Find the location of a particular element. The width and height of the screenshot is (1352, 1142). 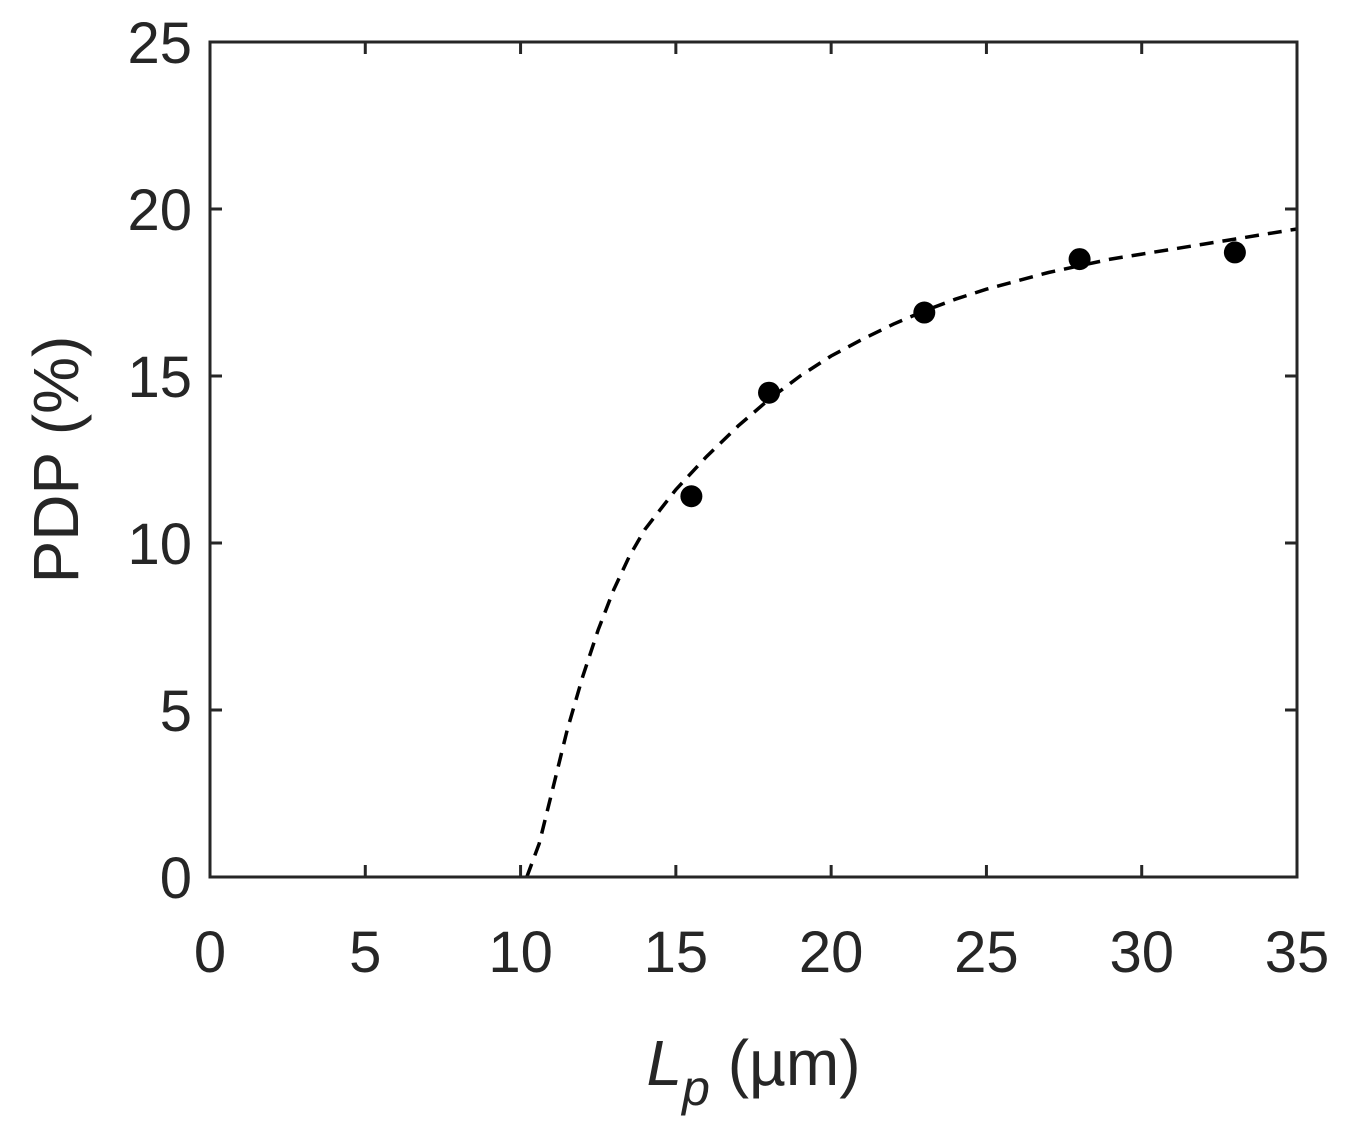

y-tick-label: 0 is located at coordinates (176, 878).